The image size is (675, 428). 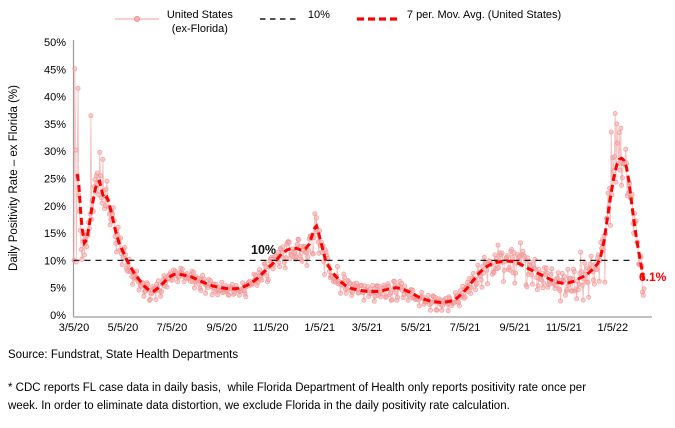 What do you see at coordinates (318, 15) in the screenshot?
I see `legend-label-threshold: 10%` at bounding box center [318, 15].